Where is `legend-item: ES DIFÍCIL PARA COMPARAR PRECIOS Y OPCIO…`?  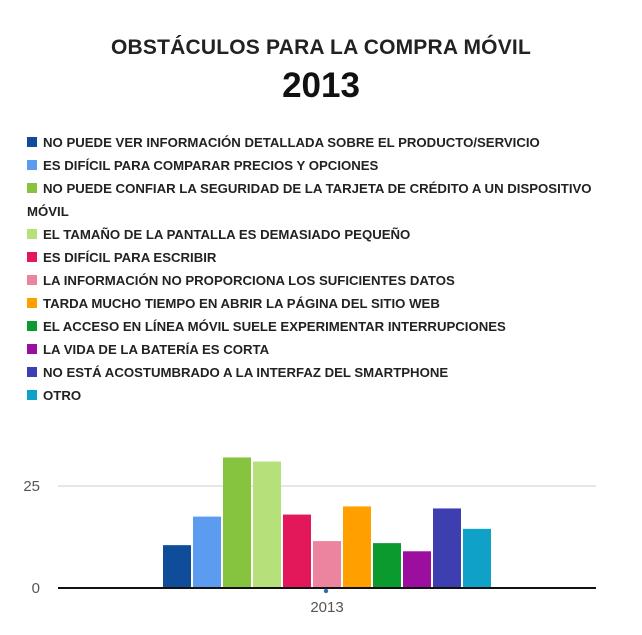 legend-item: ES DIFÍCIL PARA COMPARAR PRECIOS Y OPCIO… is located at coordinates (327, 165).